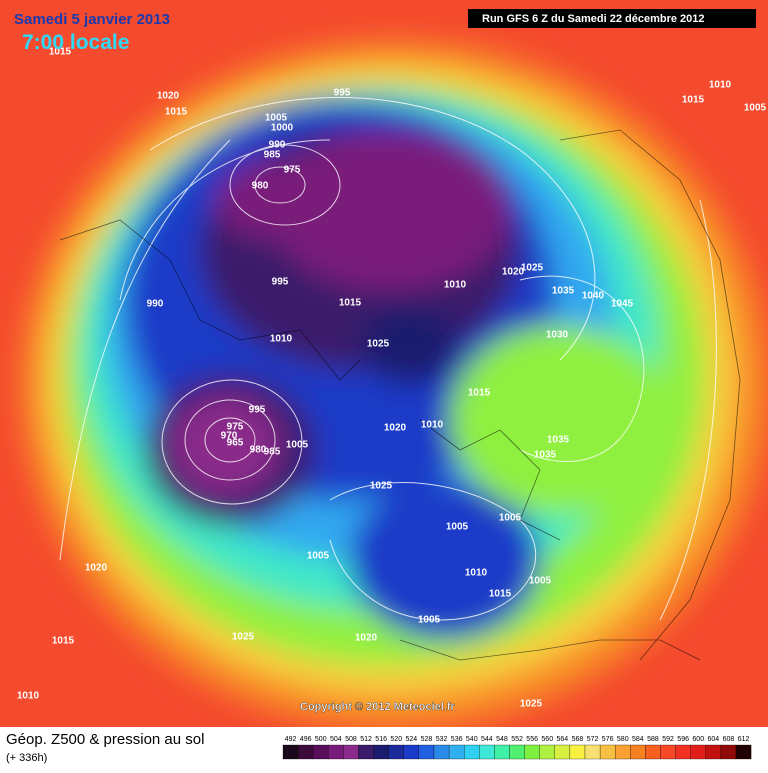 Image resolution: width=768 pixels, height=773 pixels. Describe the element at coordinates (744, 739) in the screenshot. I see `scale-label: 612` at that location.